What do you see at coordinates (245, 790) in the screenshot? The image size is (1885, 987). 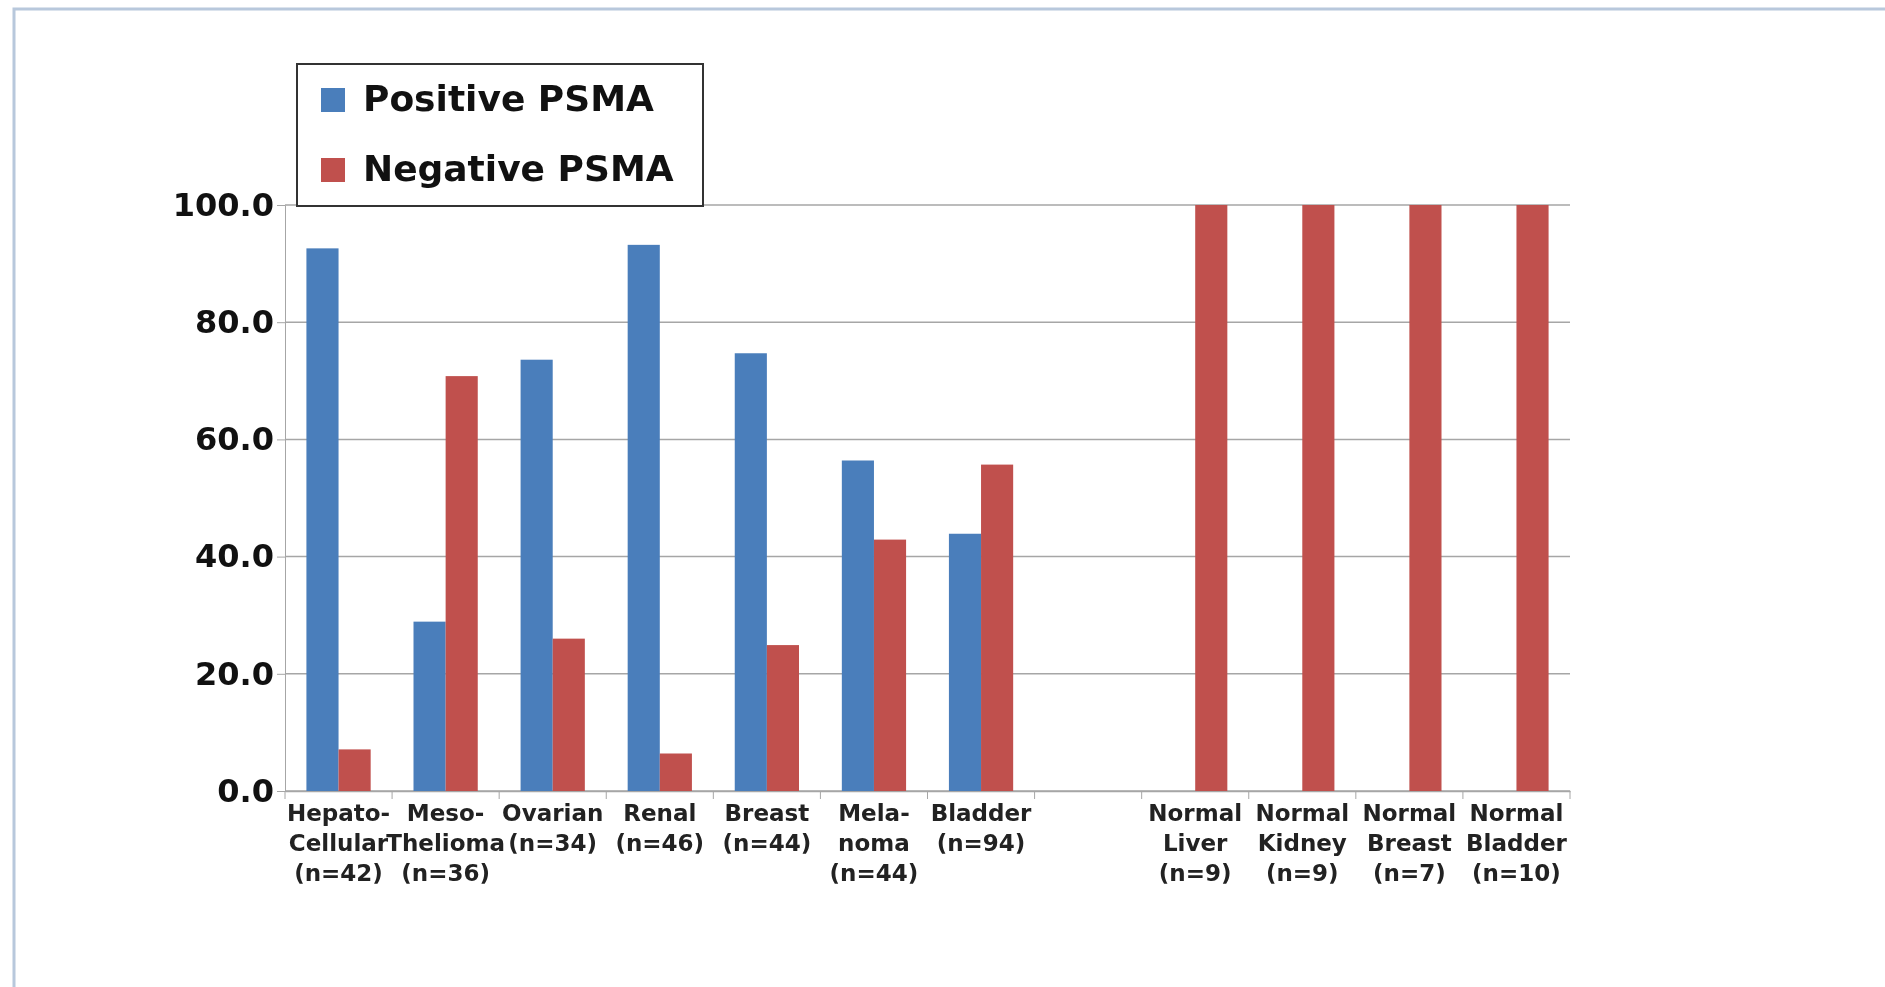 I see `y-tick-label: 0.0` at bounding box center [245, 790].